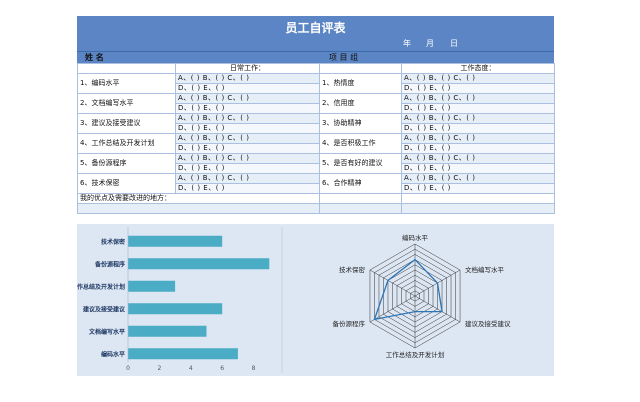  I want to click on right-item-label: 5、是否有好的建议, so click(360, 163).